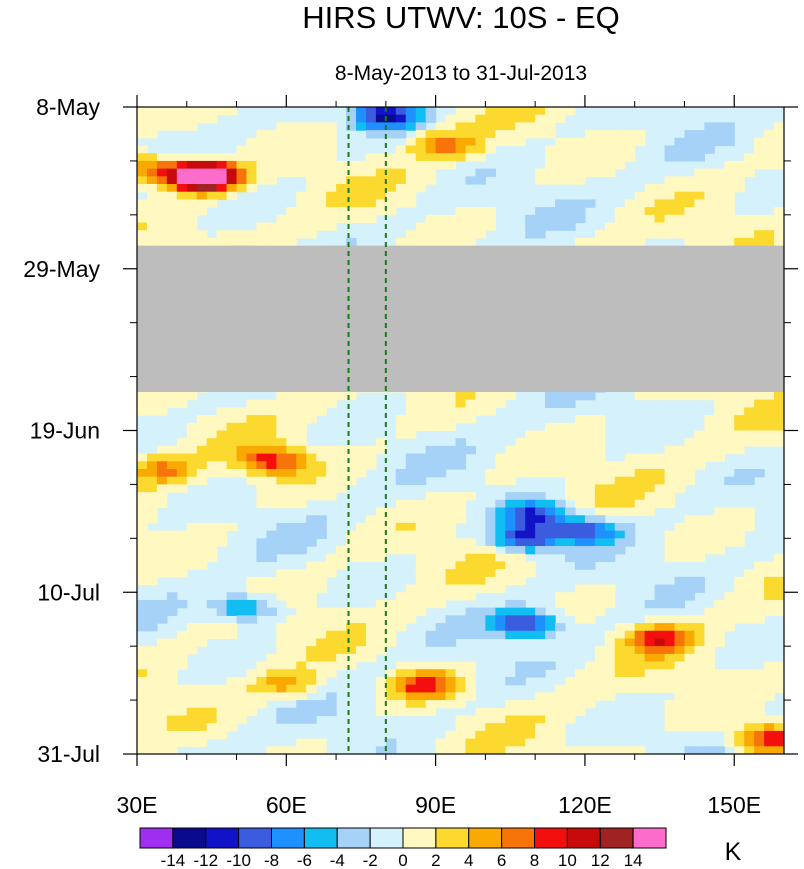 The height and width of the screenshot is (869, 804). What do you see at coordinates (238, 860) in the screenshot?
I see `colorbar-label: -10` at bounding box center [238, 860].